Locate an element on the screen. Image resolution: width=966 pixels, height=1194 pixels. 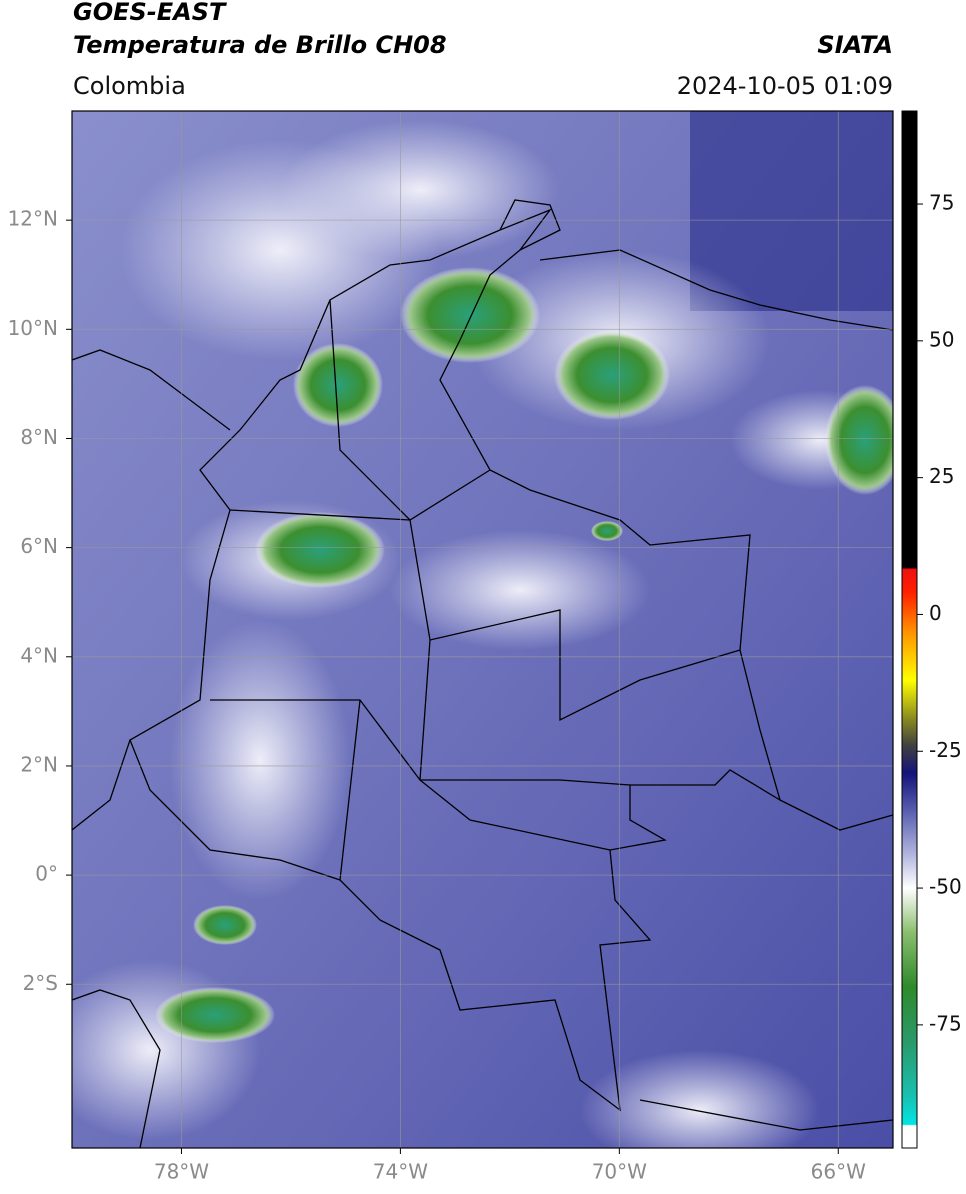
y-tick-label: 12°N is located at coordinates (33, 219).